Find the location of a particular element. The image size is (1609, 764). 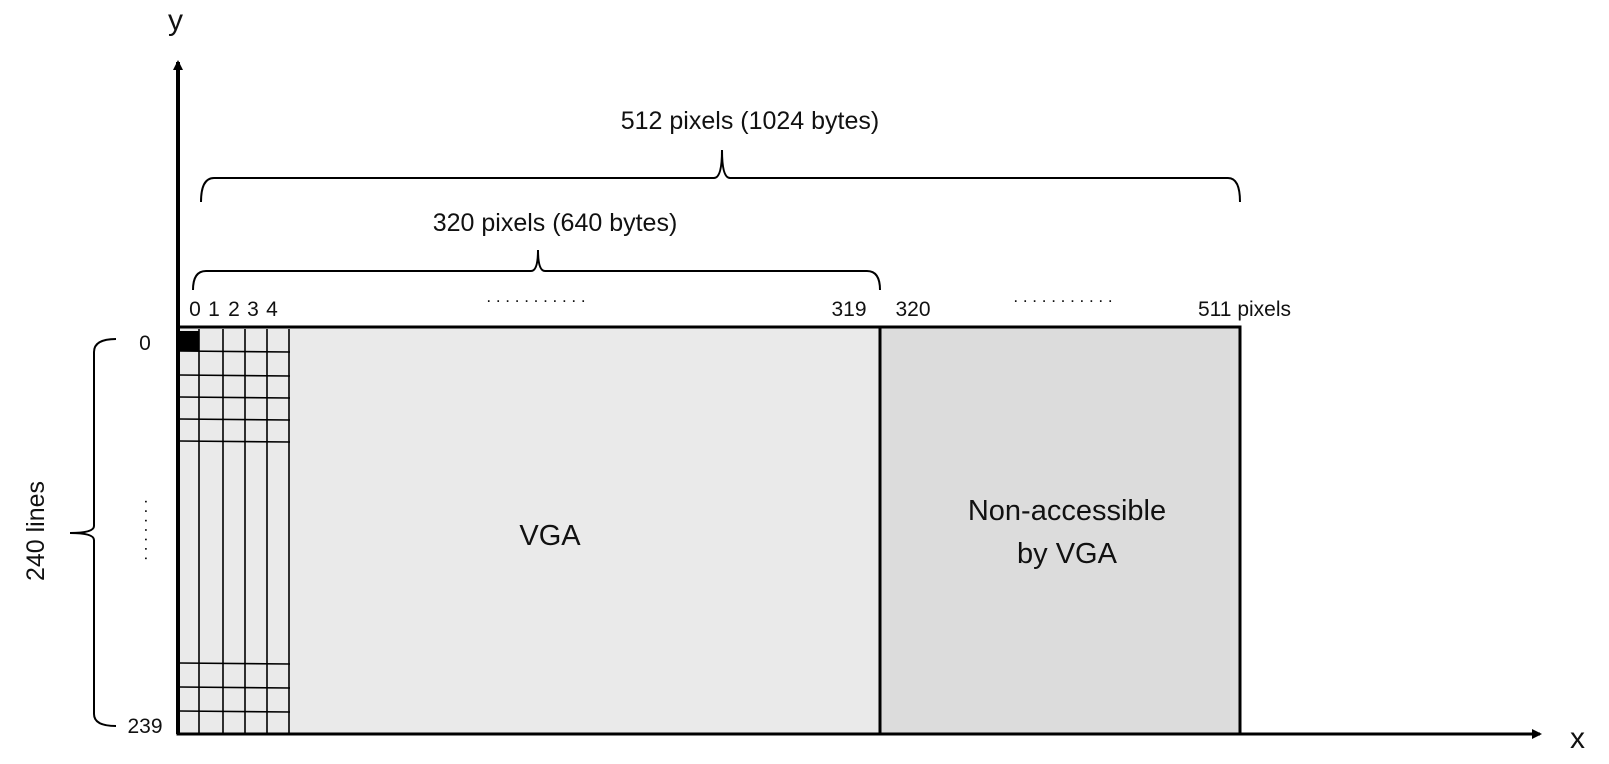

row-label-0: 0 is located at coordinates (145, 343).